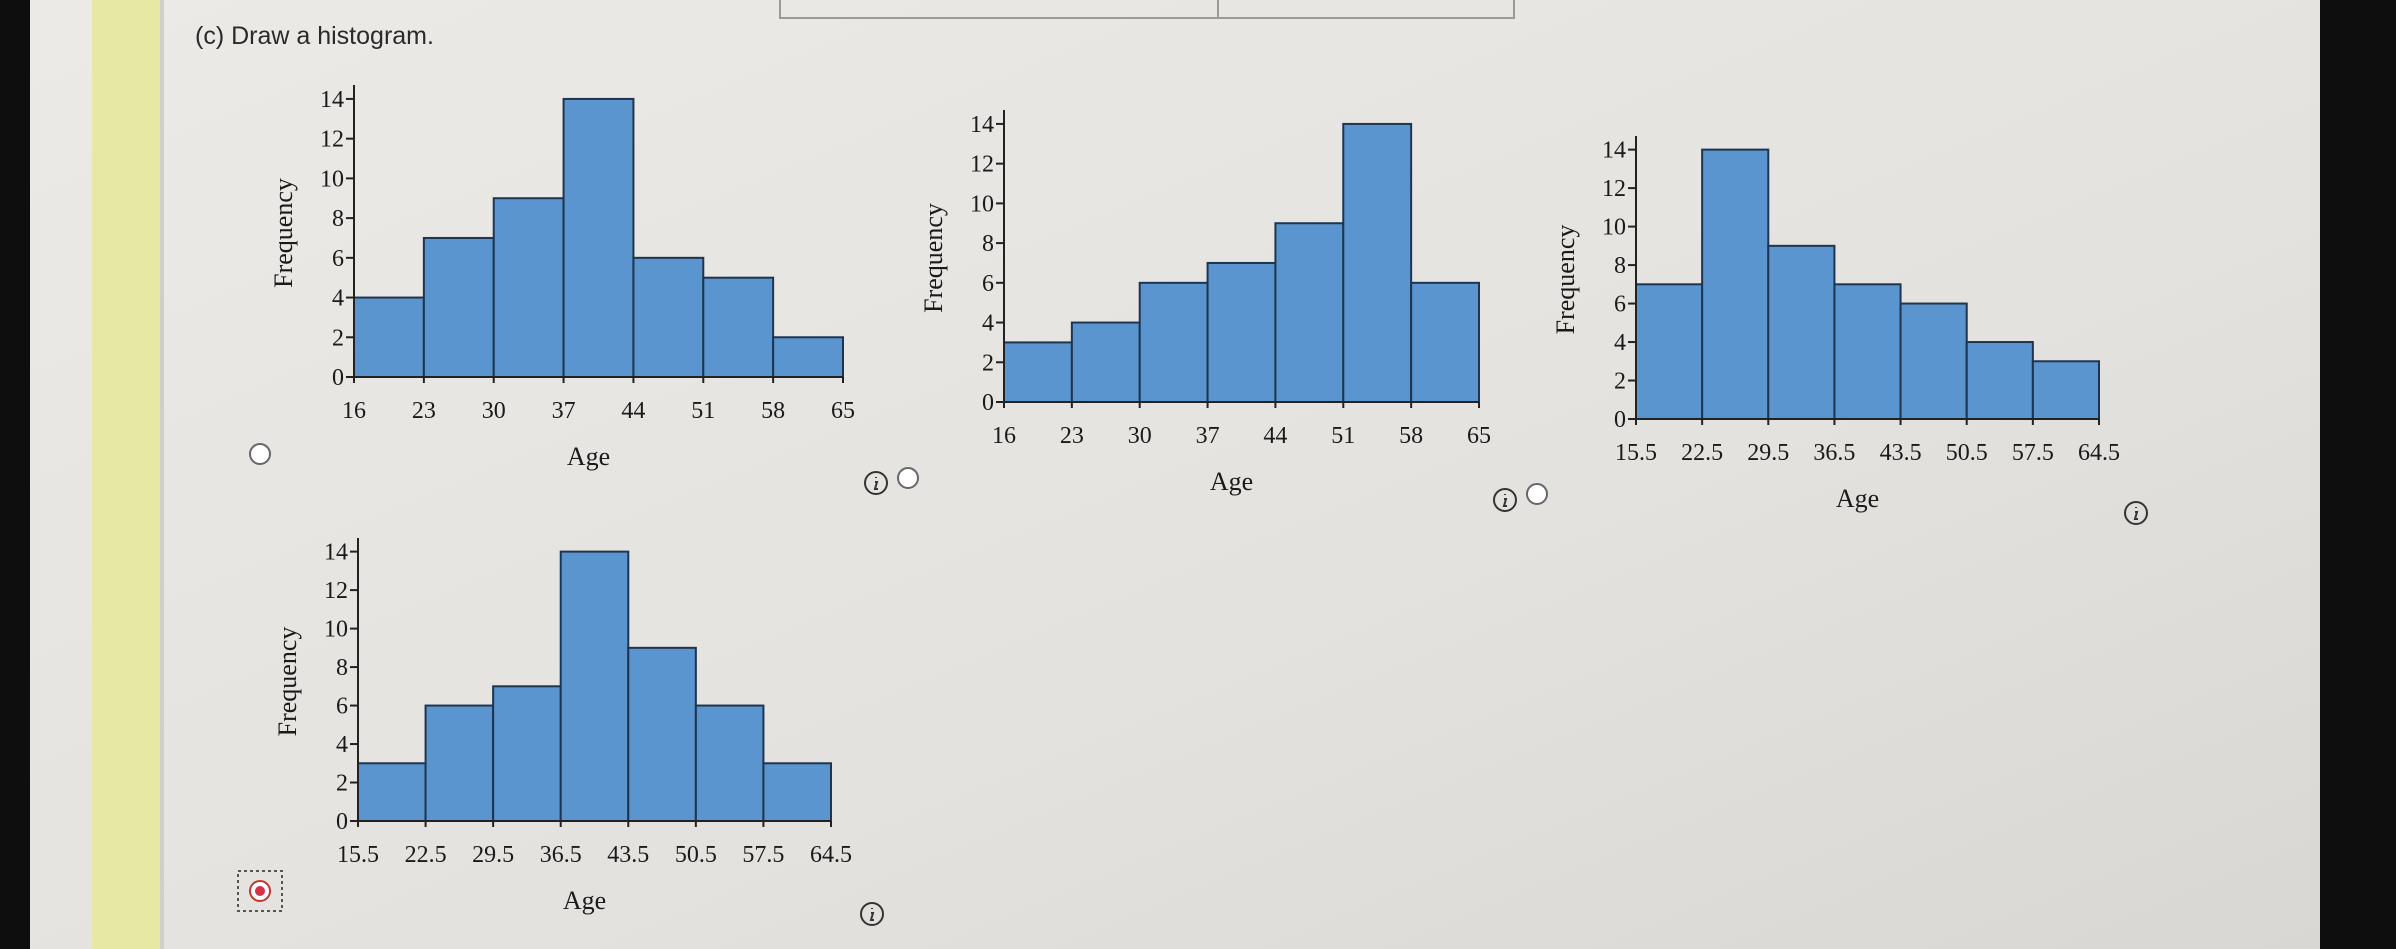 This screenshot has width=2396, height=949. What do you see at coordinates (426, 855) in the screenshot?
I see `x-tick-label: 22.5` at bounding box center [426, 855].